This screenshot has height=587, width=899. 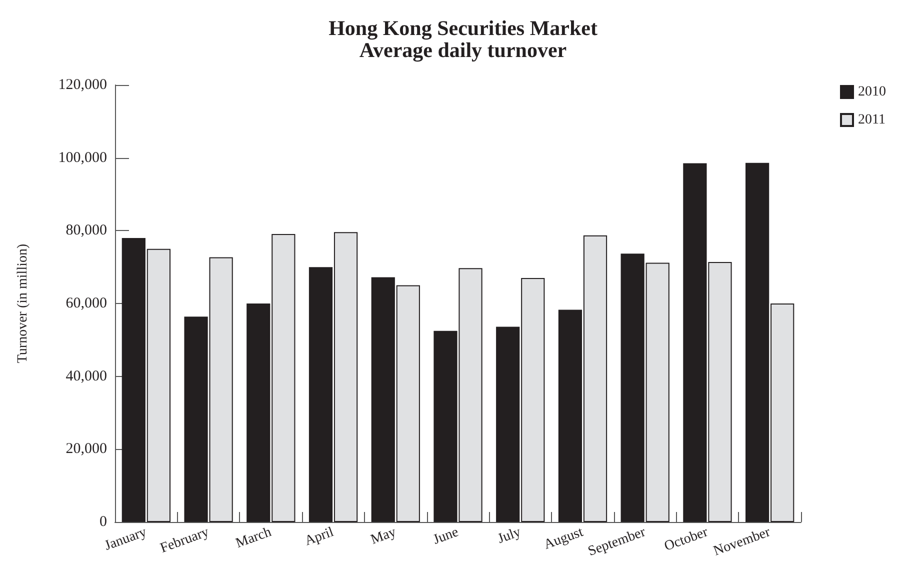 What do you see at coordinates (86, 304) in the screenshot?
I see `y-tick-label: 60,000` at bounding box center [86, 304].